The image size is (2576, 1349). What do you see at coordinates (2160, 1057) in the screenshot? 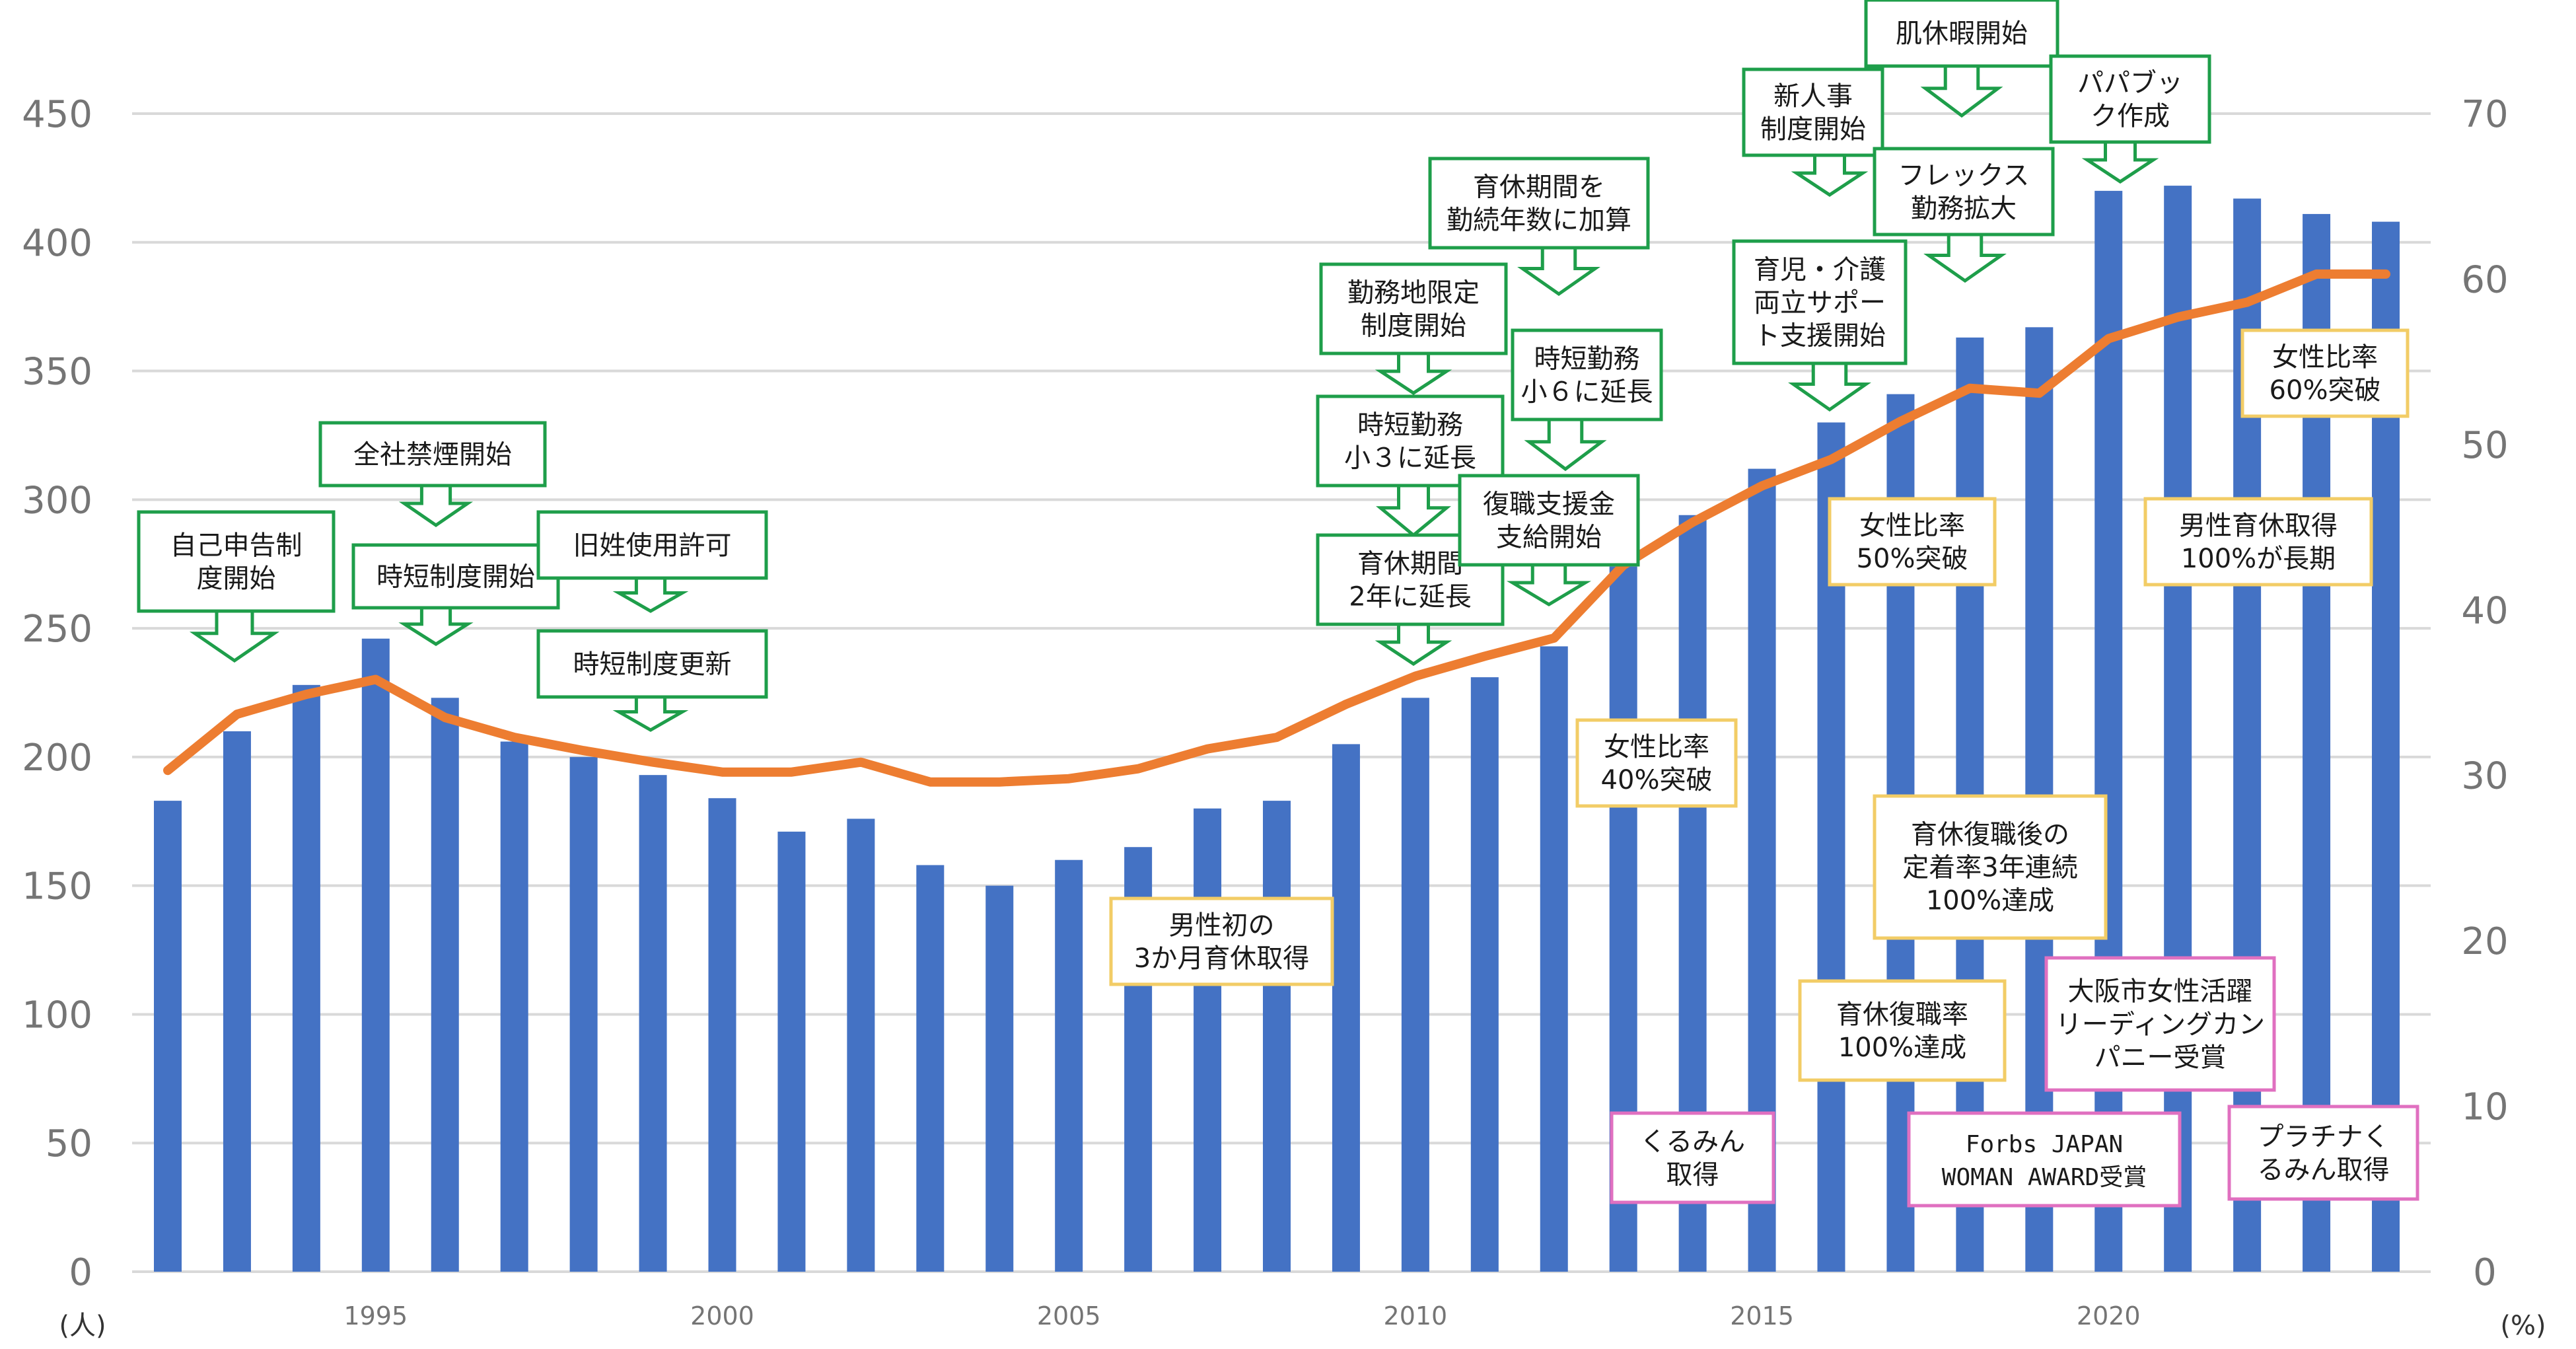
I see `annotation-text: パニー受賞` at bounding box center [2160, 1057].